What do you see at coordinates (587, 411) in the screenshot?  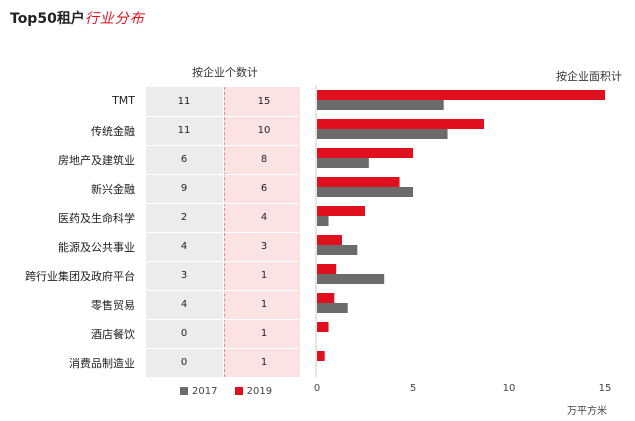 I see `x-axis-unit-label: 万平方米` at bounding box center [587, 411].